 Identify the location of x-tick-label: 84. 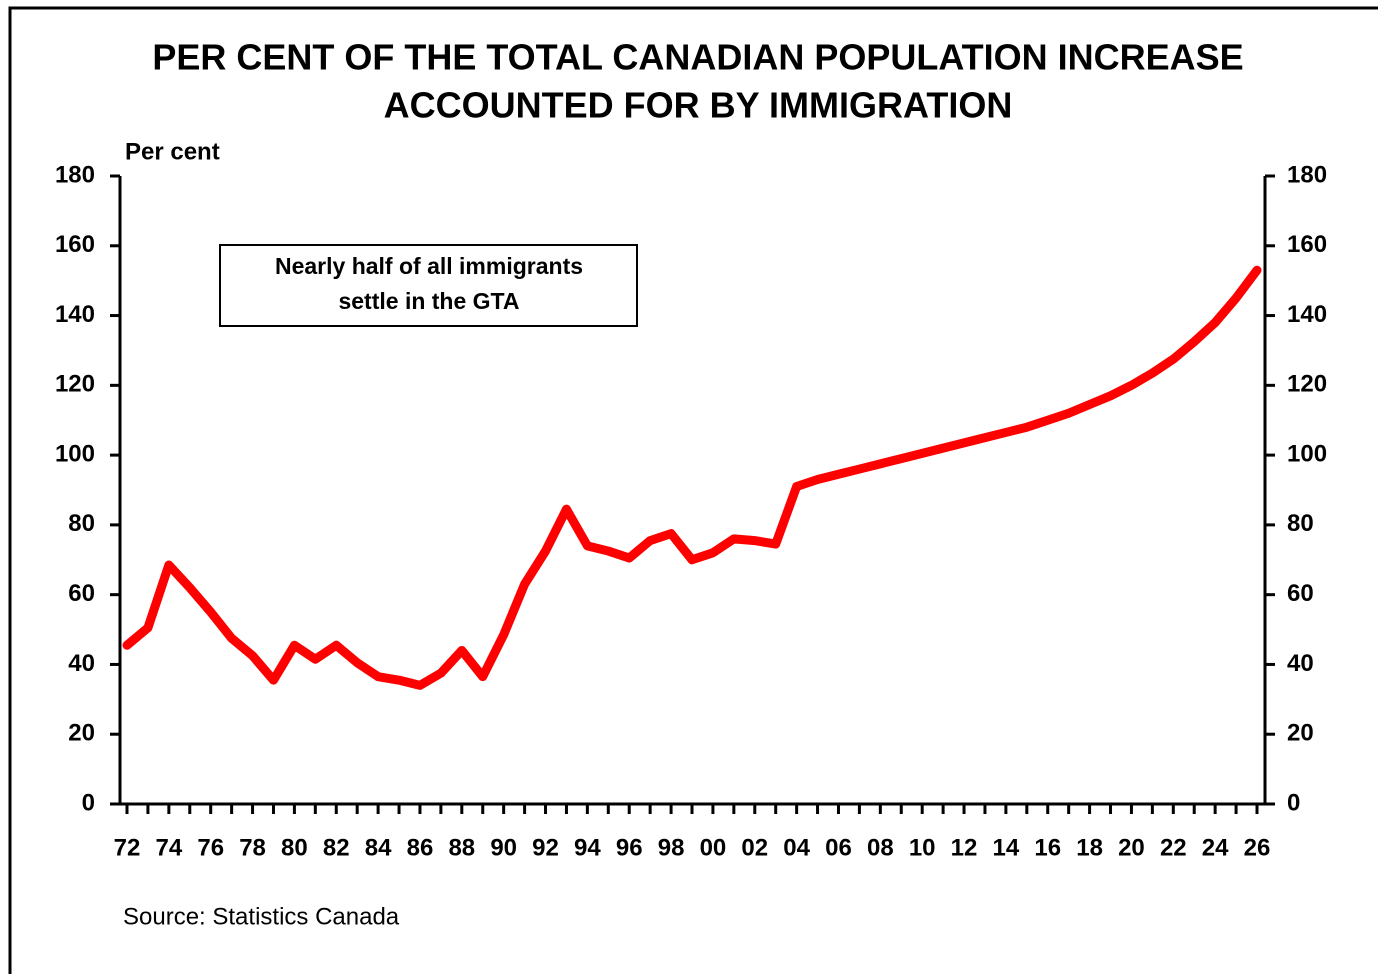
(378, 847).